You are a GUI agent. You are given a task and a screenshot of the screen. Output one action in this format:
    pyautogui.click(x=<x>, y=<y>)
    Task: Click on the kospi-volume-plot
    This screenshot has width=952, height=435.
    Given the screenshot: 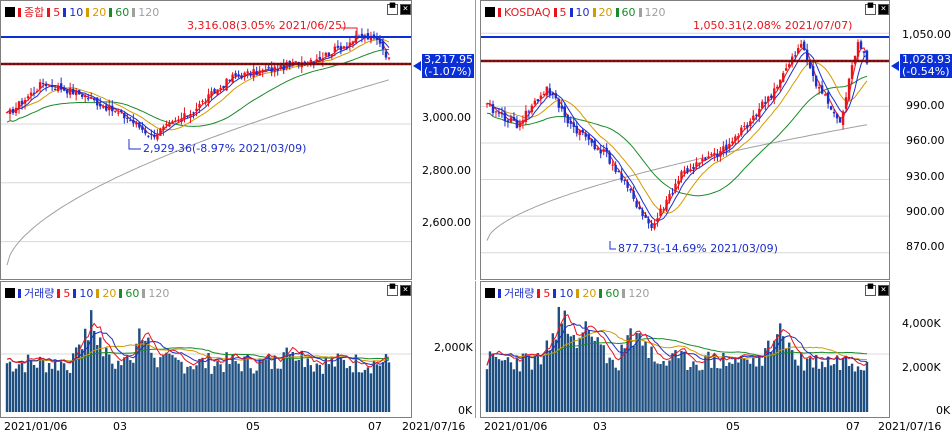 What is the action you would take?
    pyautogui.click(x=206, y=350)
    